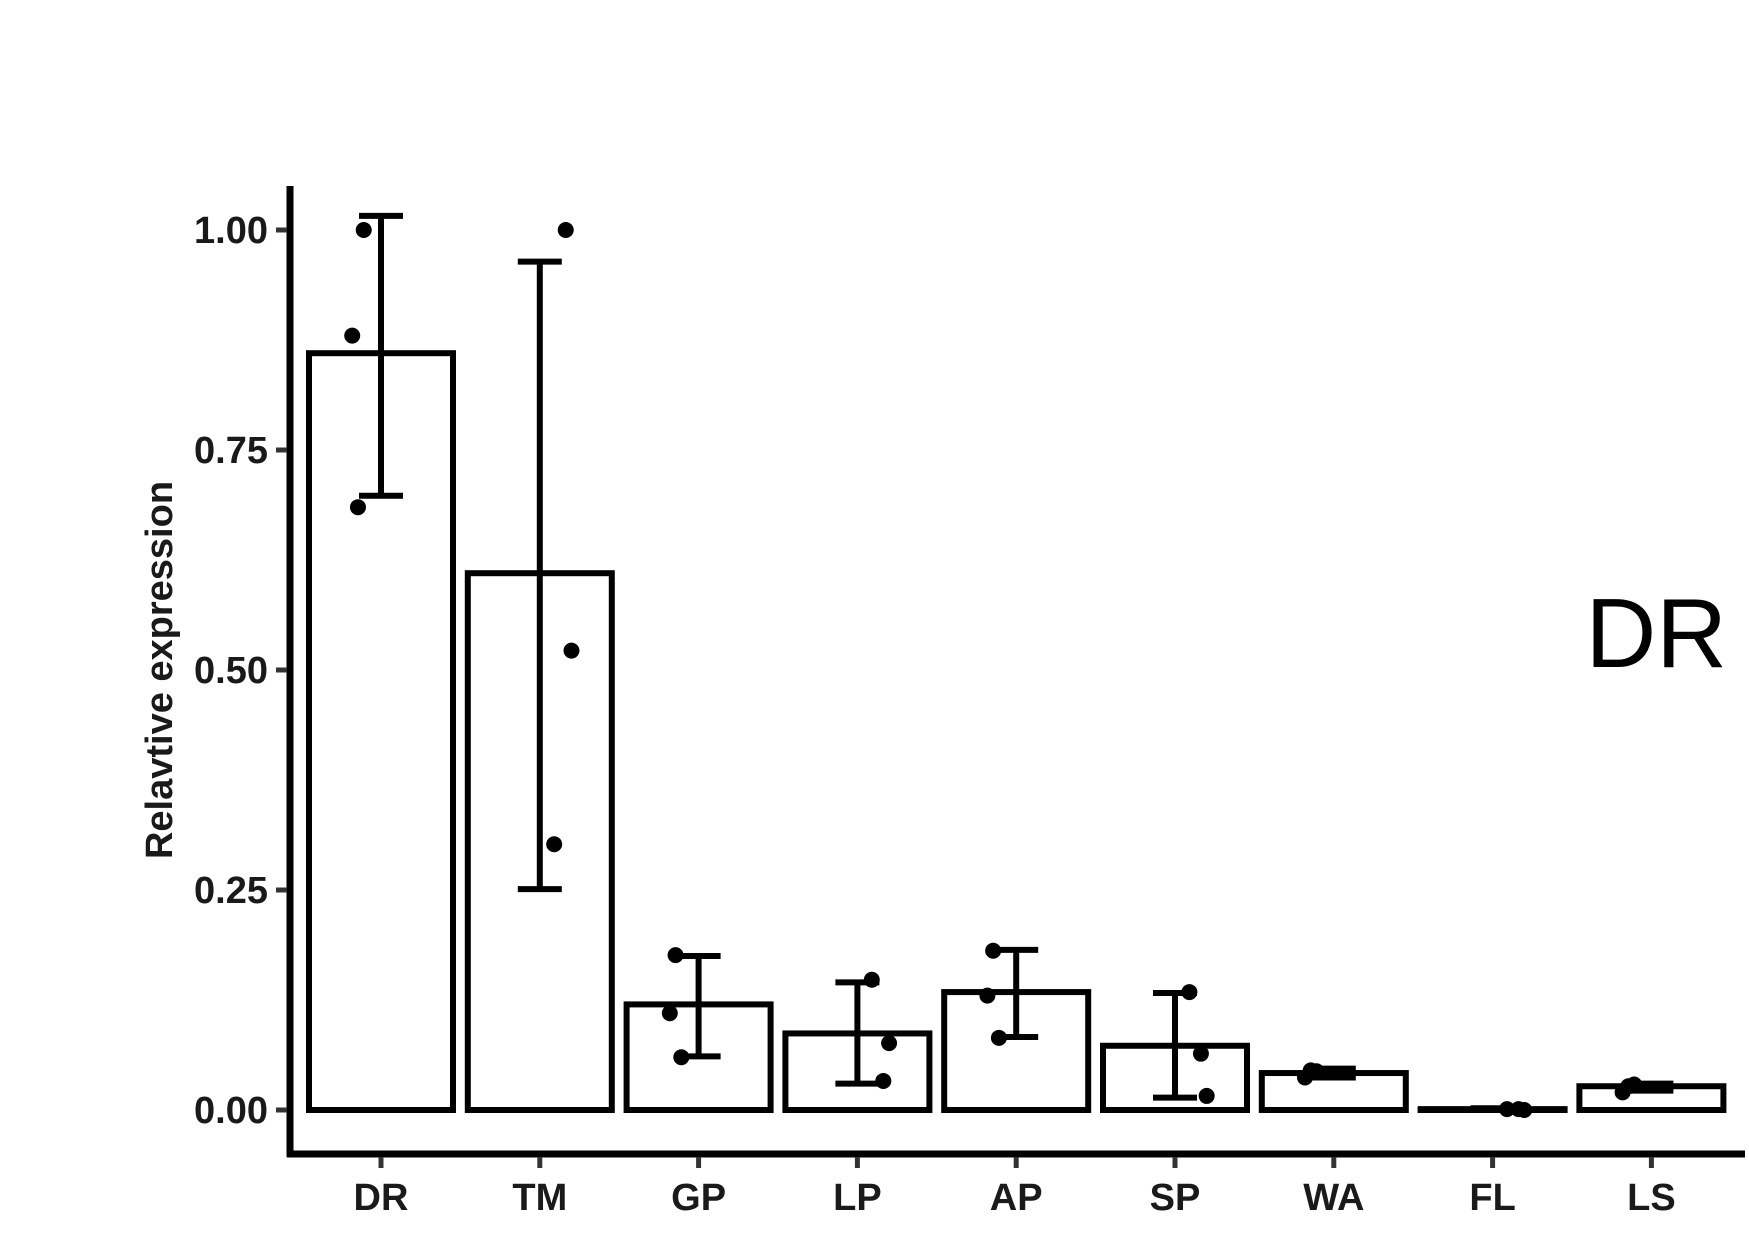 The height and width of the screenshot is (1252, 1749). Describe the element at coordinates (698, 1198) in the screenshot. I see `x-tick-label: GP` at that location.